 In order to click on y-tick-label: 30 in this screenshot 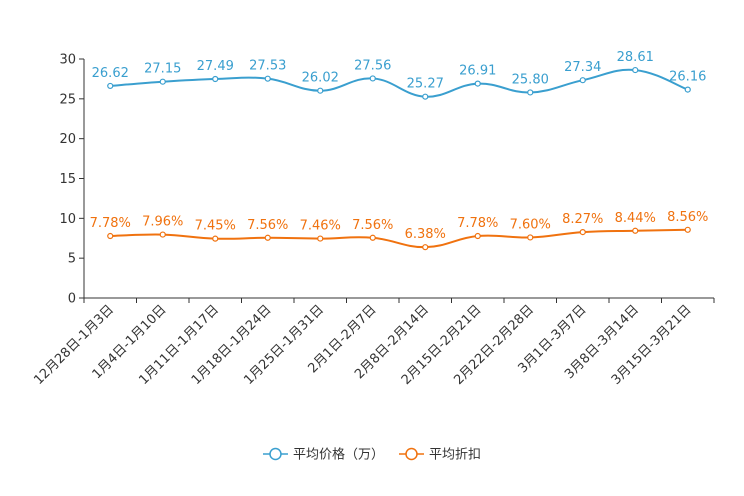, I will do `click(67, 60)`.